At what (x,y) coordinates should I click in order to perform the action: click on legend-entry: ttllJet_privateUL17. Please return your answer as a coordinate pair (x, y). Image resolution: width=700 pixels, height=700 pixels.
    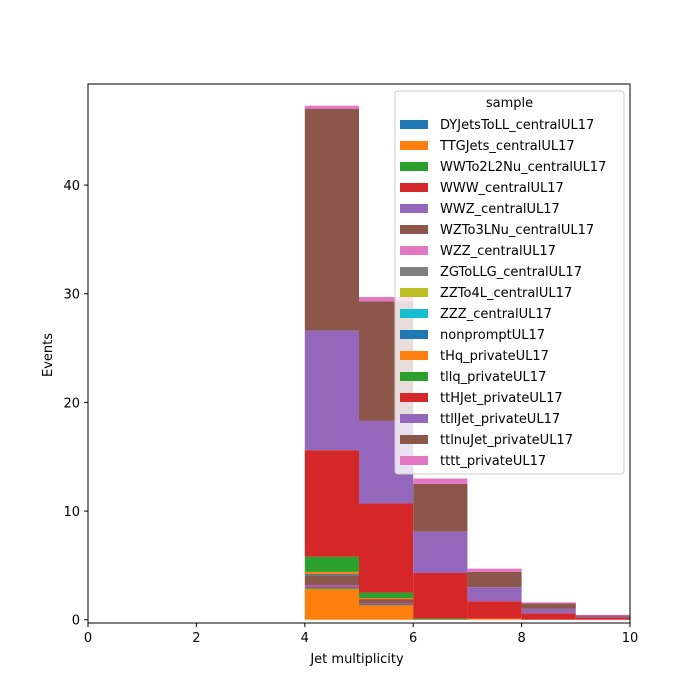
    Looking at the image, I should click on (500, 419).